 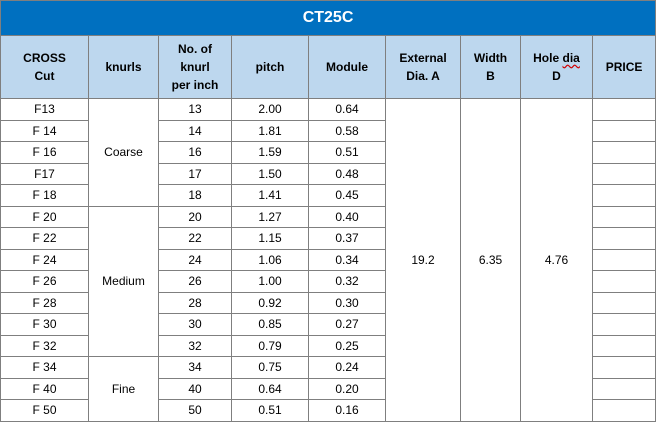 I want to click on header-external-dia: External Dia. A, so click(x=423, y=67).